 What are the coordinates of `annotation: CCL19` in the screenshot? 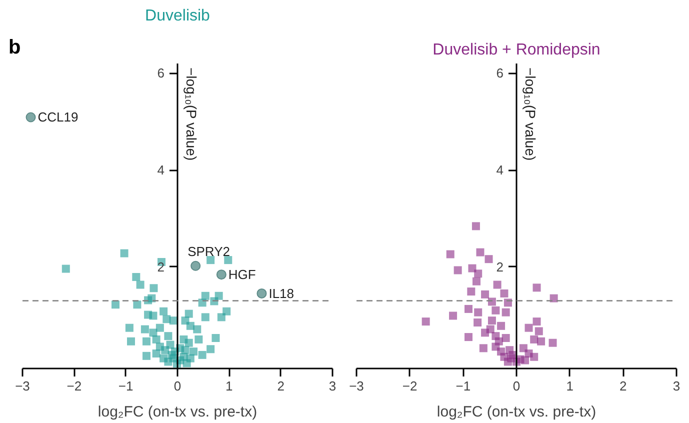 It's located at (58, 117).